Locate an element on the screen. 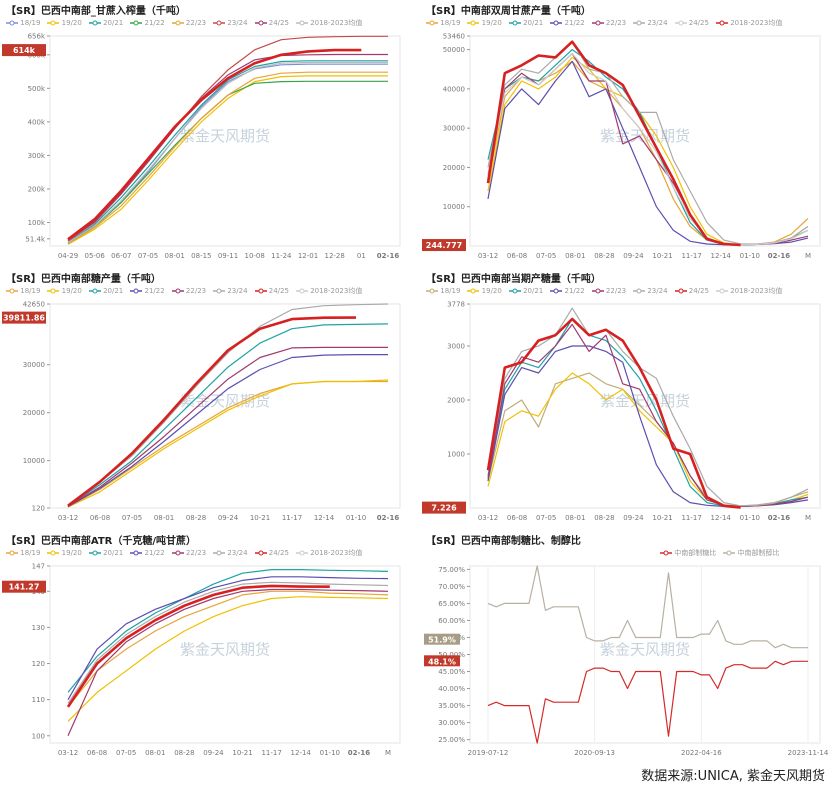 This screenshot has width=835, height=790. y-tick-label: 500k is located at coordinates (37, 89).